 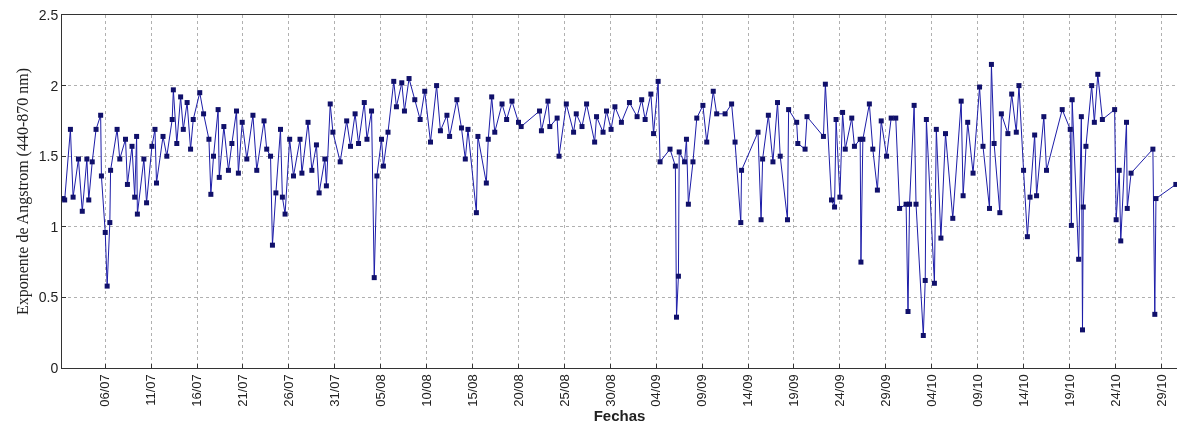 What do you see at coordinates (886, 390) in the screenshot?
I see `x-tick-label: 29/09` at bounding box center [886, 390].